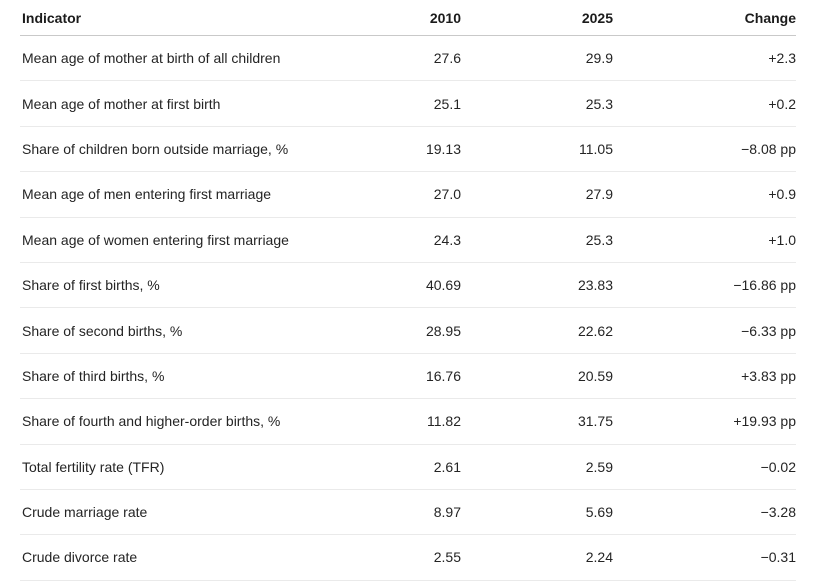 This screenshot has height=581, width=816. Describe the element at coordinates (180, 103) in the screenshot. I see `indicator-cell: Mean age of mother at first birth` at that location.